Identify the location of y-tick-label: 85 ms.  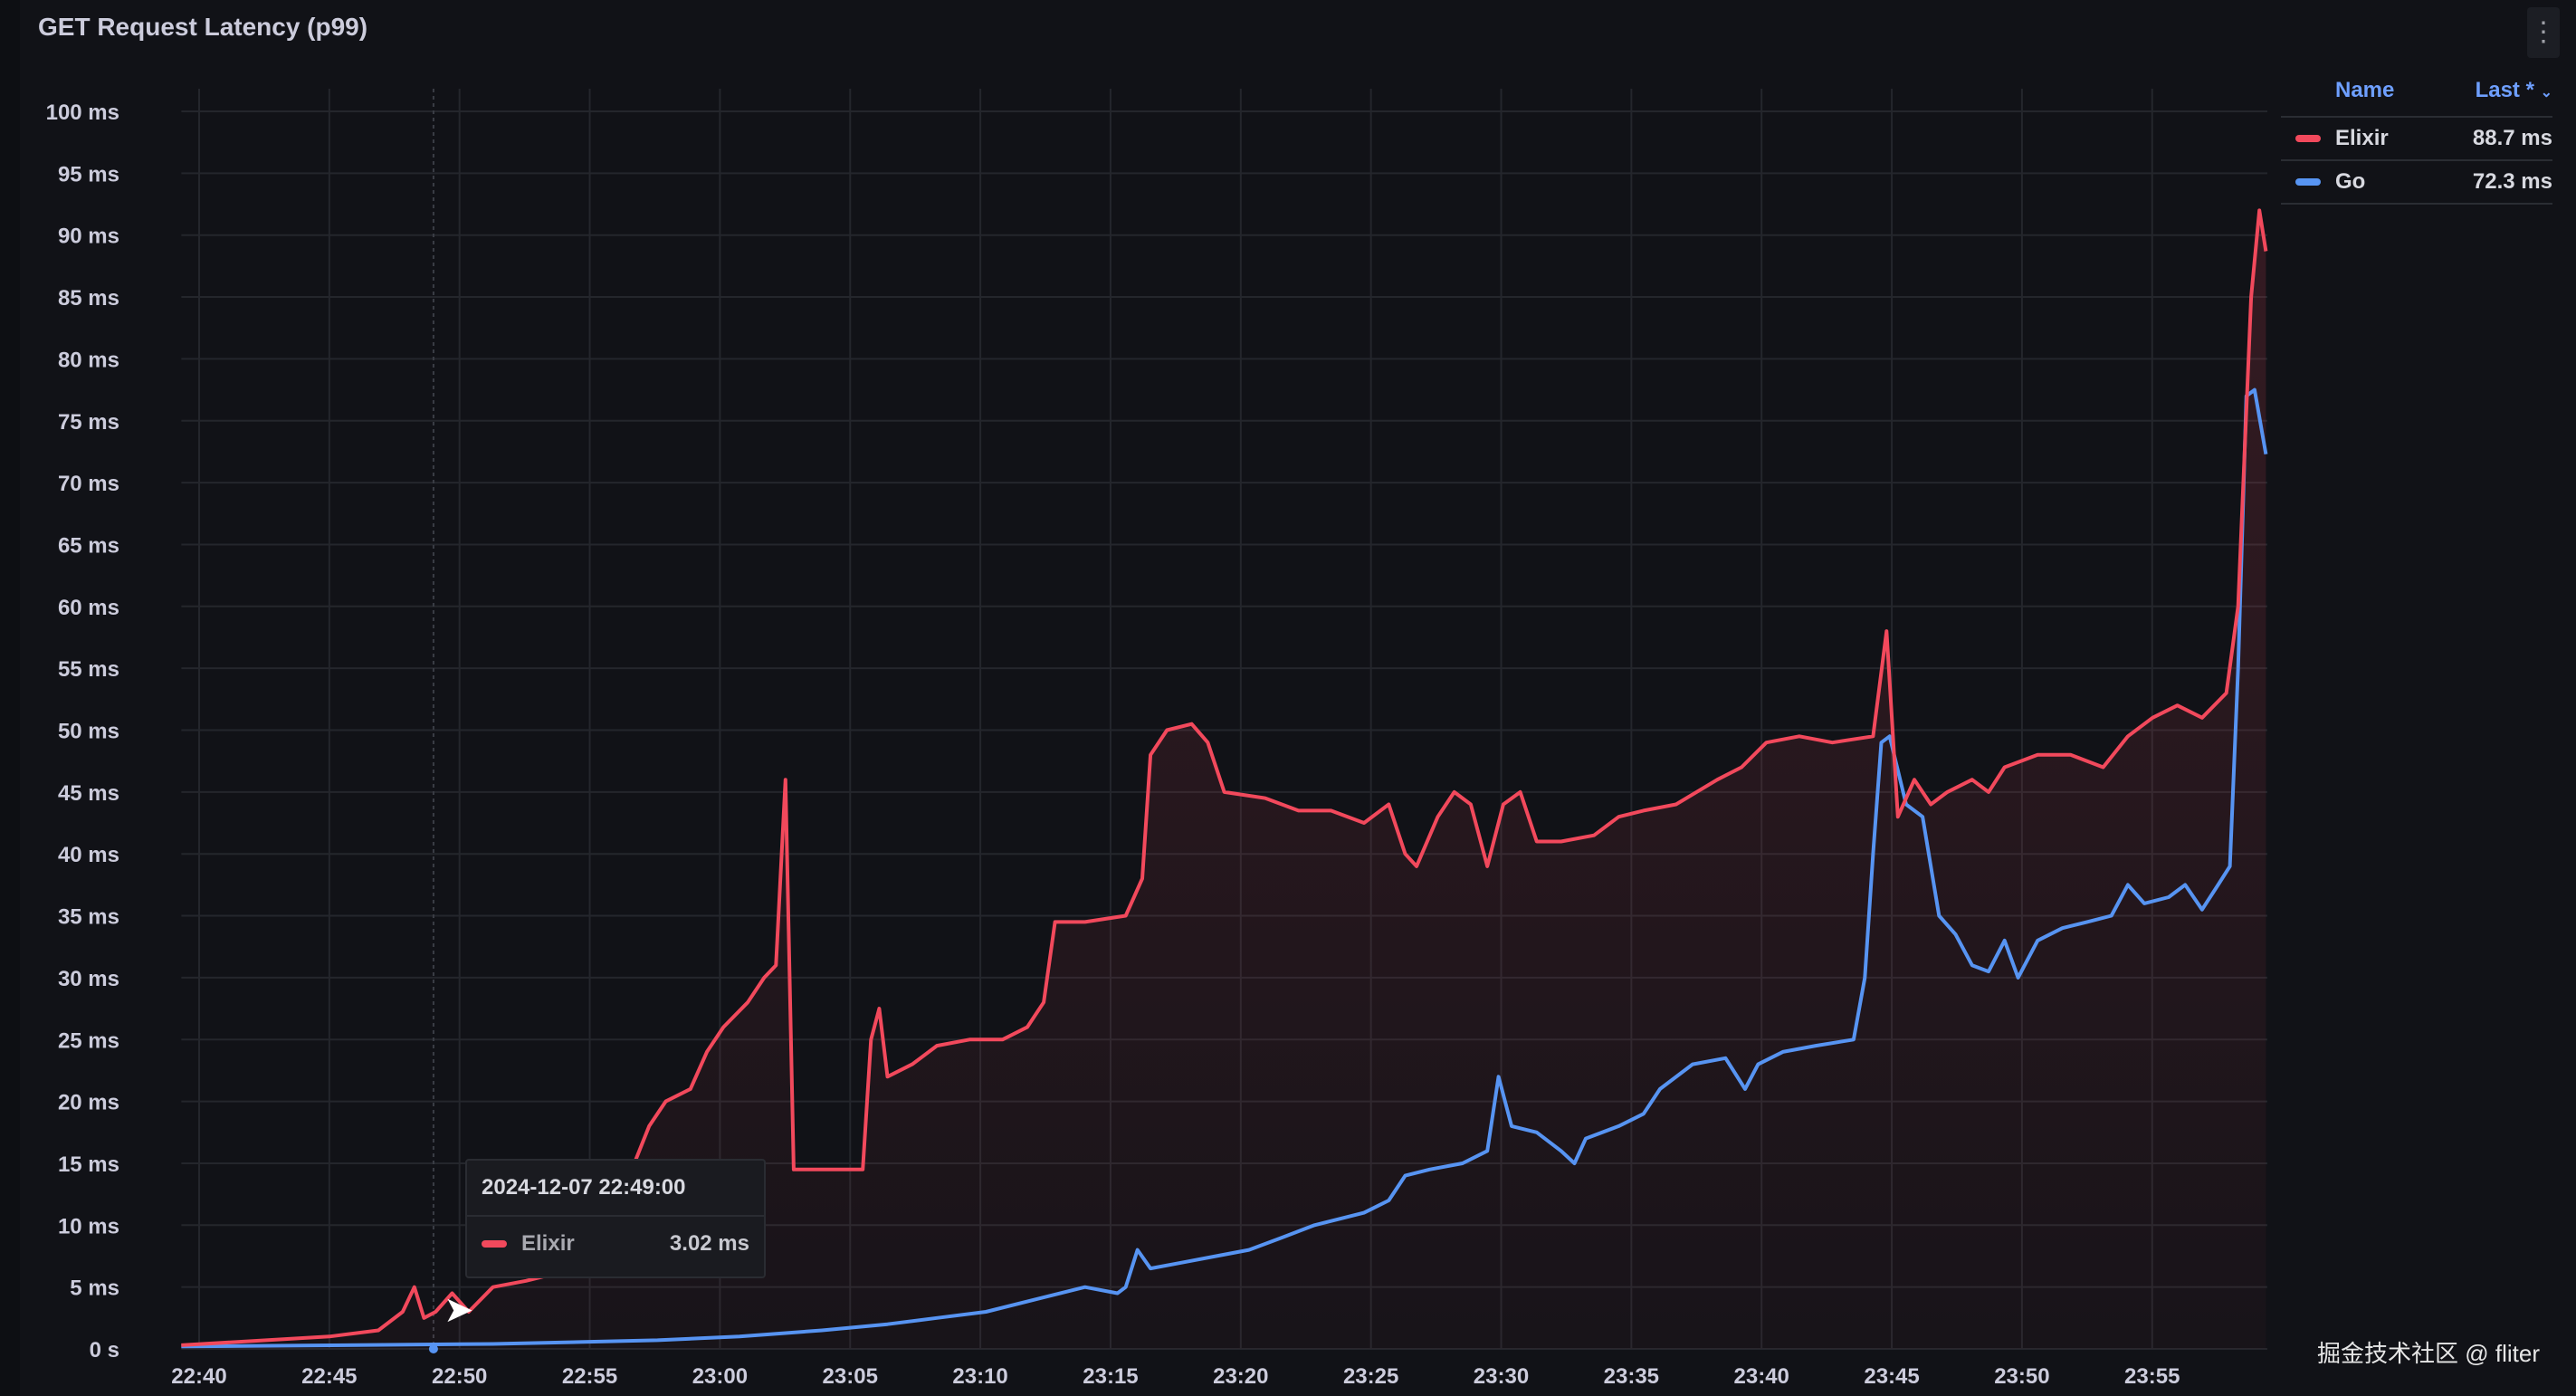
(89, 298).